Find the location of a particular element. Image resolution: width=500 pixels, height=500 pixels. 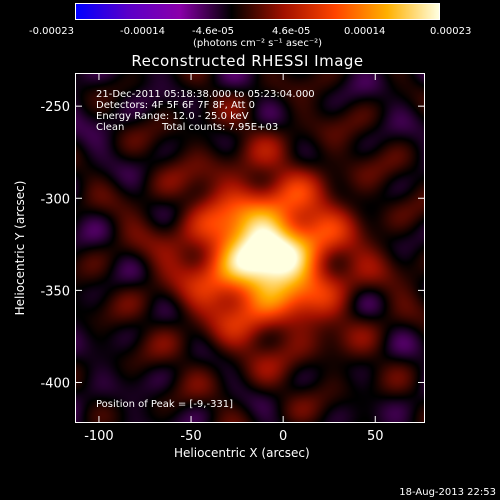

x-tick-label: -100 is located at coordinates (99, 436).